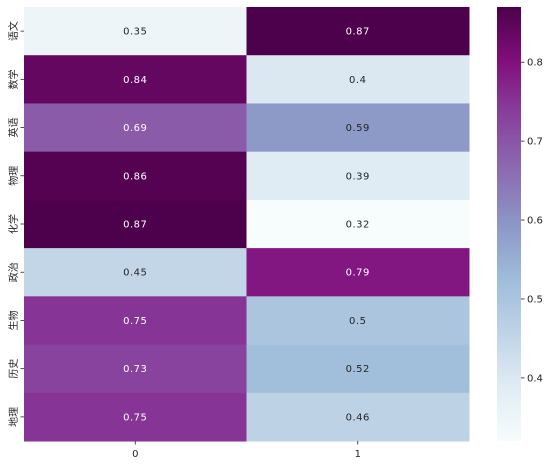  I want to click on cell-value-label: 0.86, so click(135, 176).